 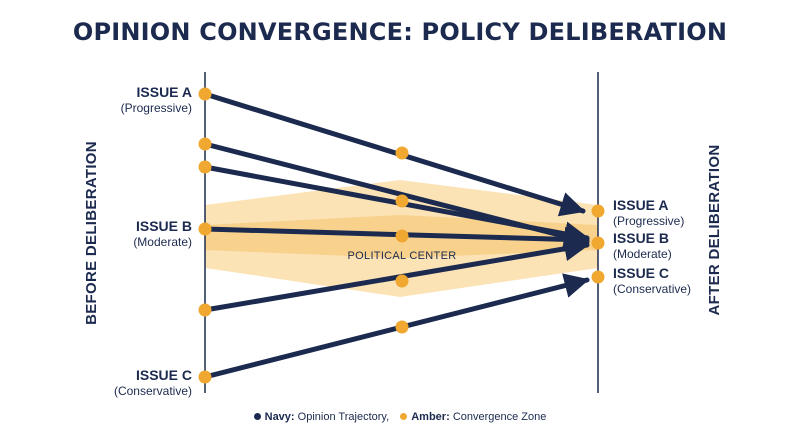 What do you see at coordinates (642, 254) in the screenshot?
I see `right-sublabel-issue-b: (Moderate)` at bounding box center [642, 254].